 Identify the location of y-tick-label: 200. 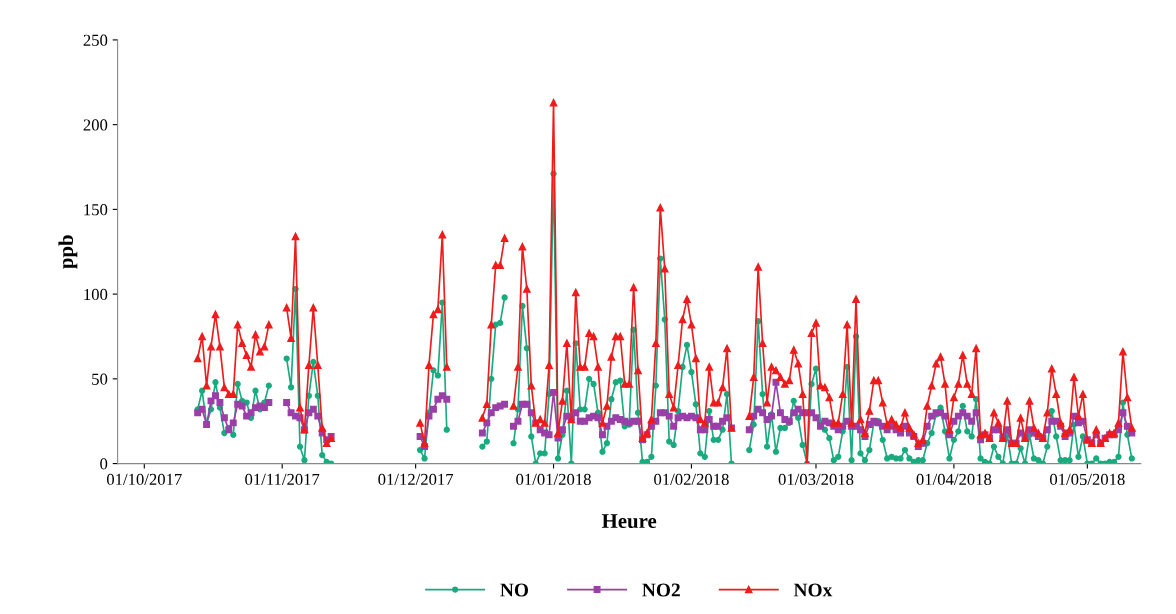
(95, 125).